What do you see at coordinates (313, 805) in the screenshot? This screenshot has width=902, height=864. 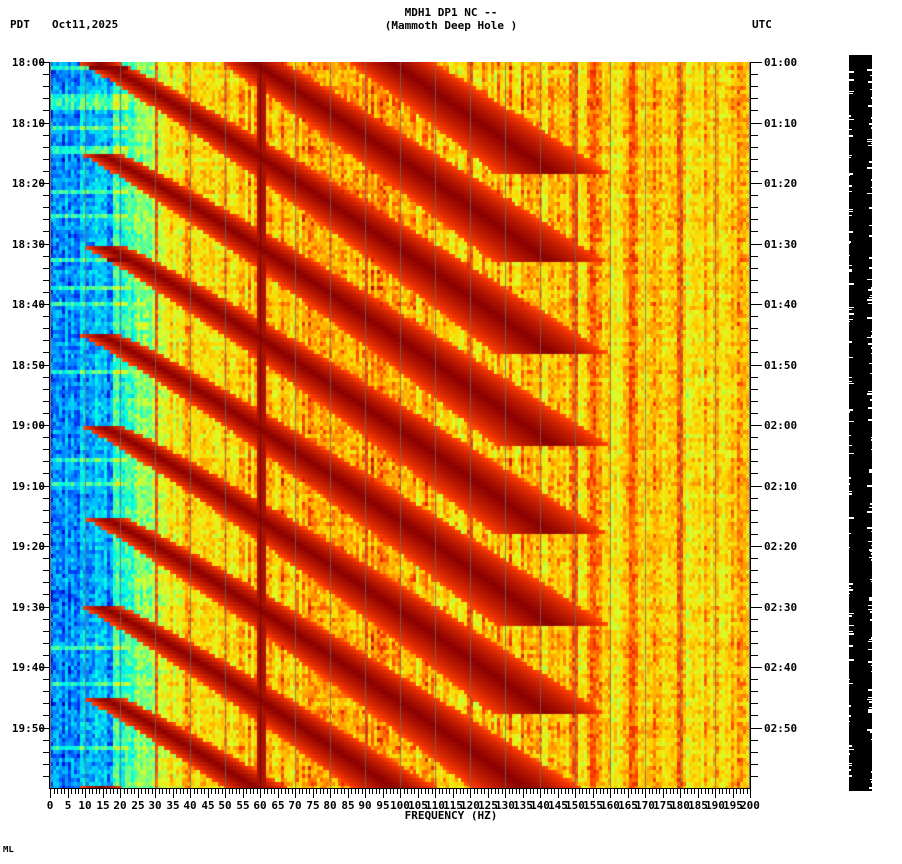 I see `x-axis-tick-label: 75` at bounding box center [313, 805].